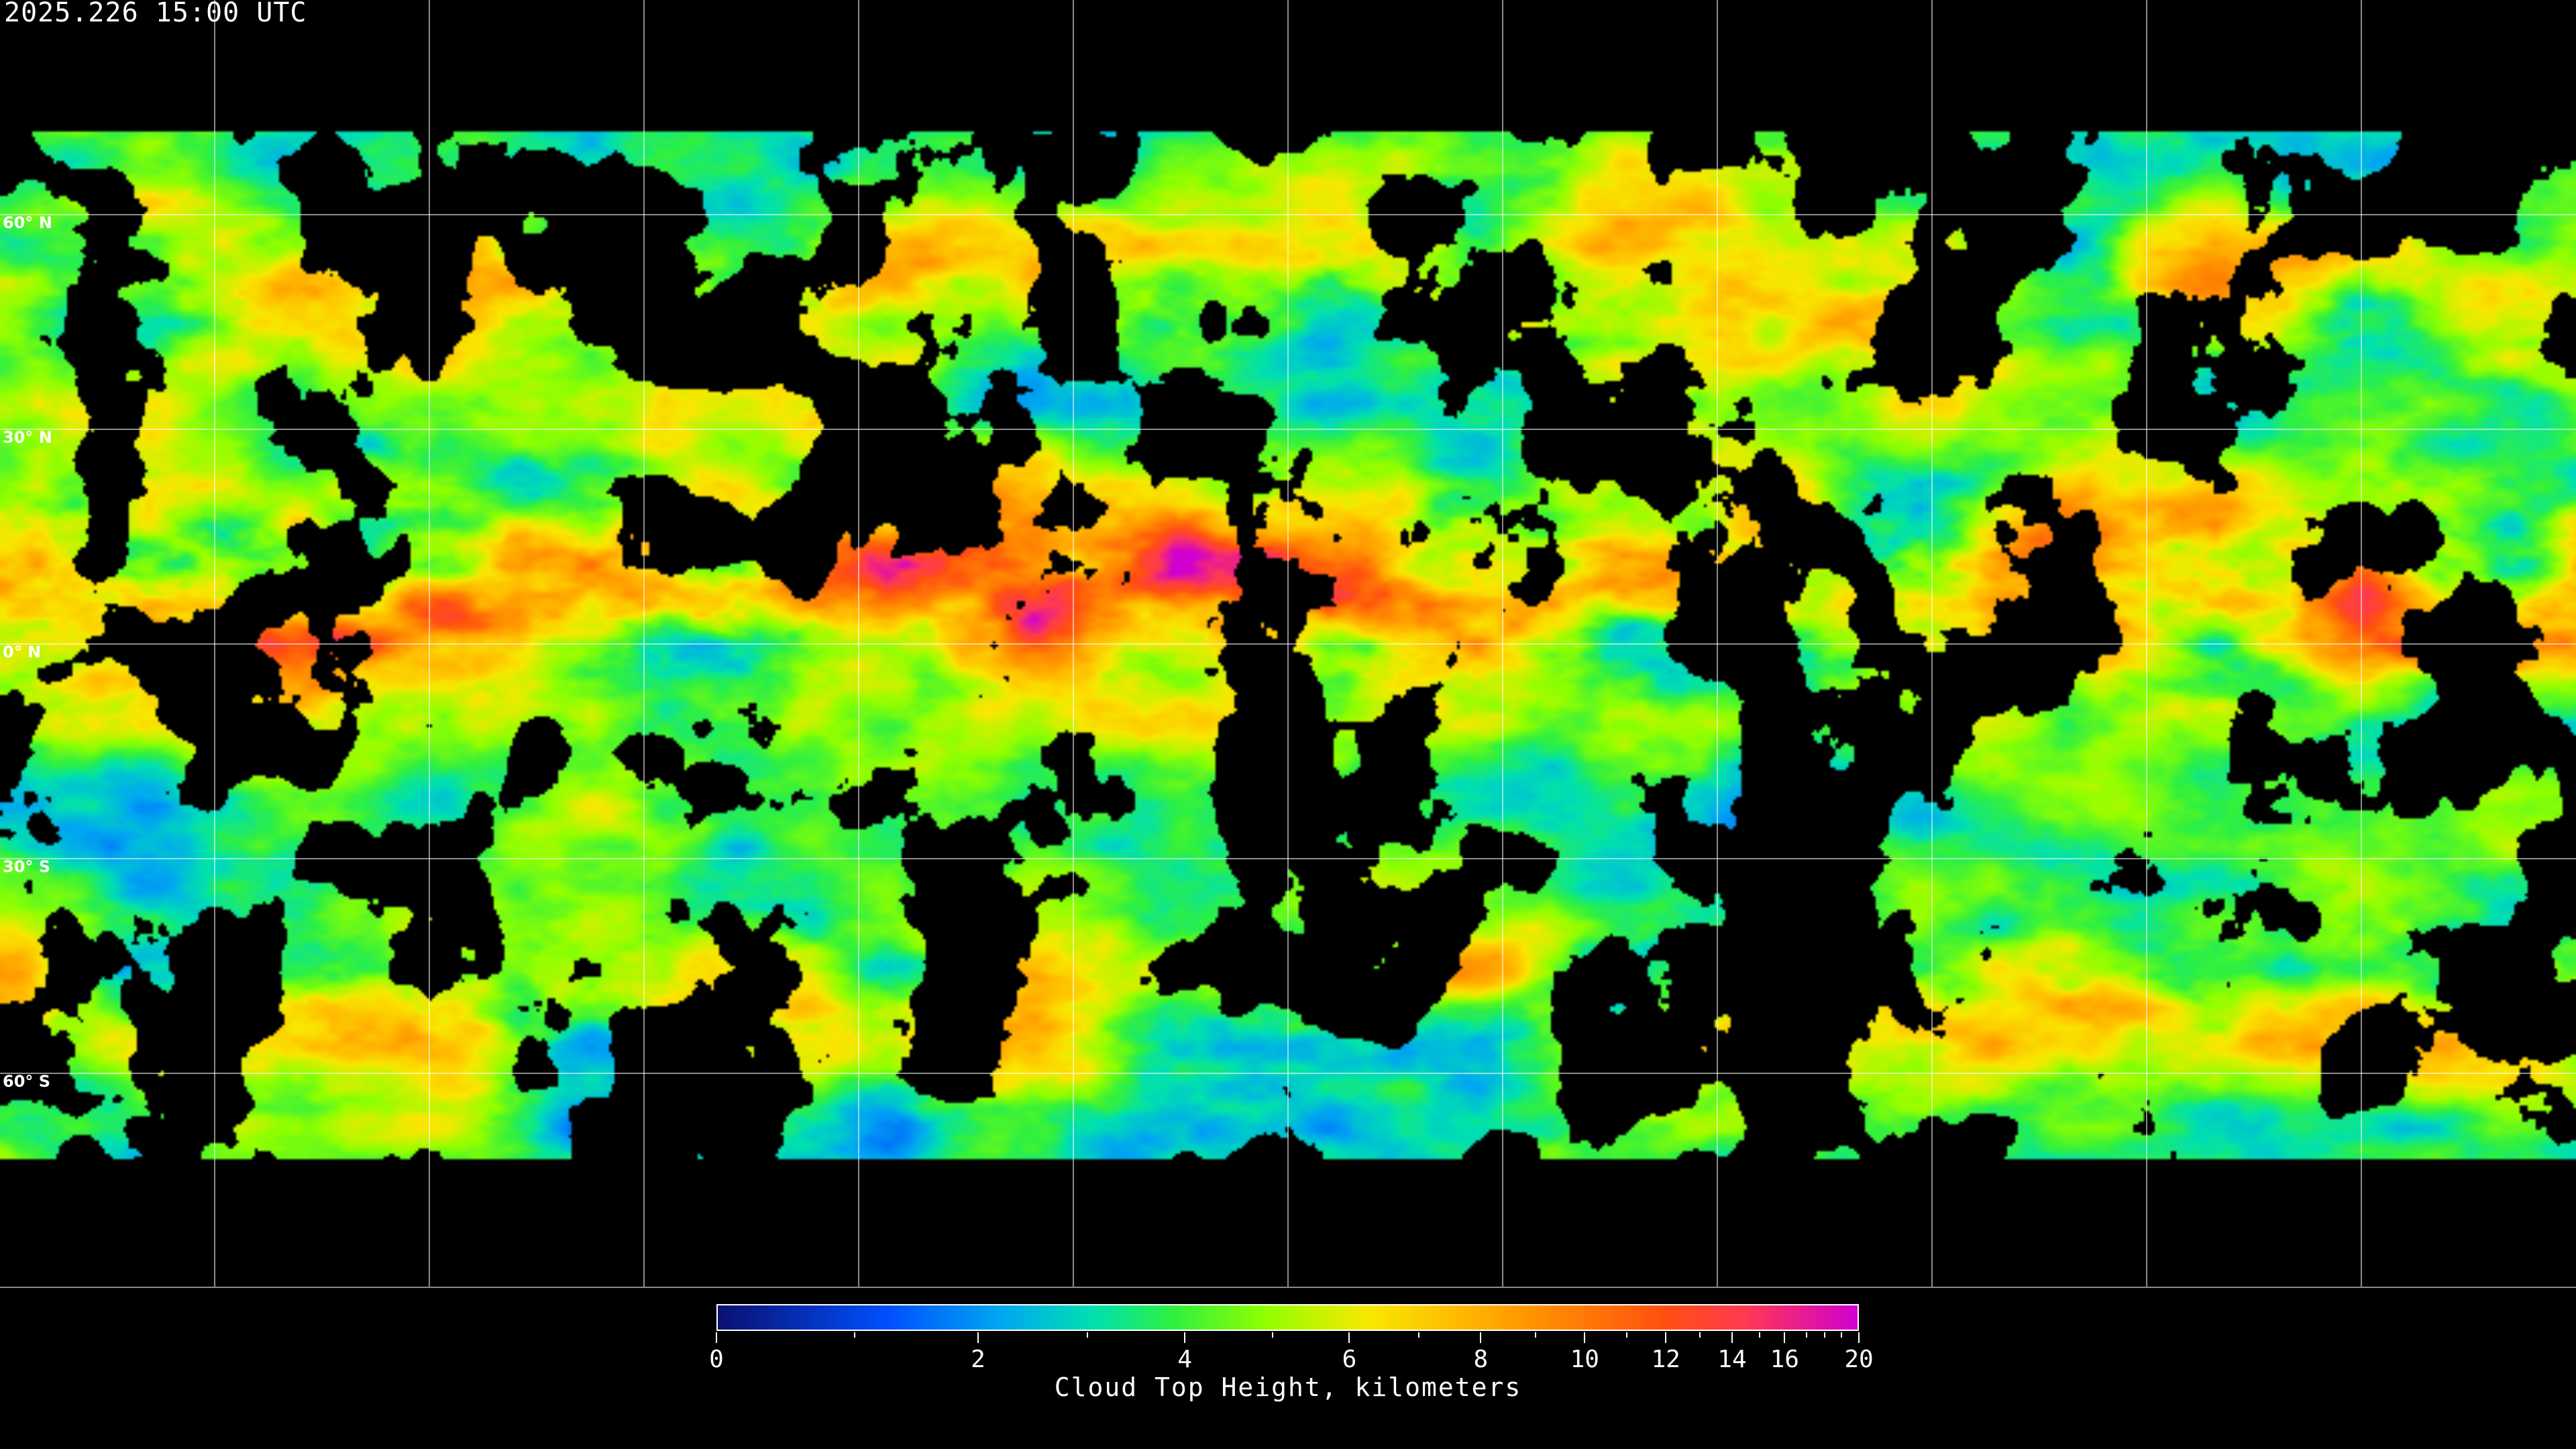  What do you see at coordinates (978, 1359) in the screenshot?
I see `colorbar-tick-label: 2` at bounding box center [978, 1359].